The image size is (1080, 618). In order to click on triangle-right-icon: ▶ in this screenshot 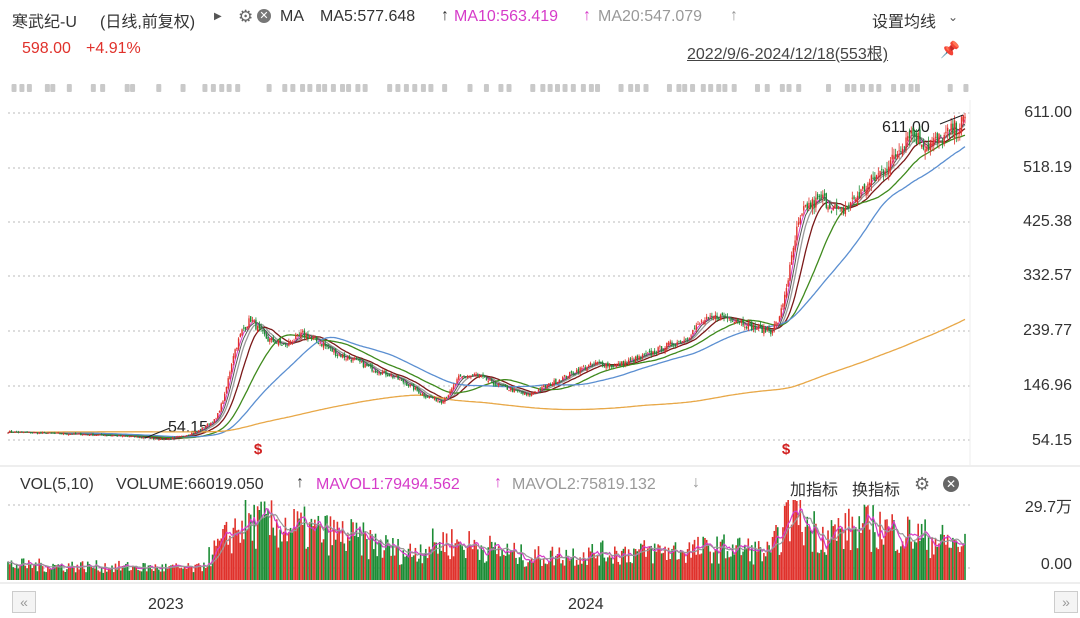, I will do `click(218, 16)`.